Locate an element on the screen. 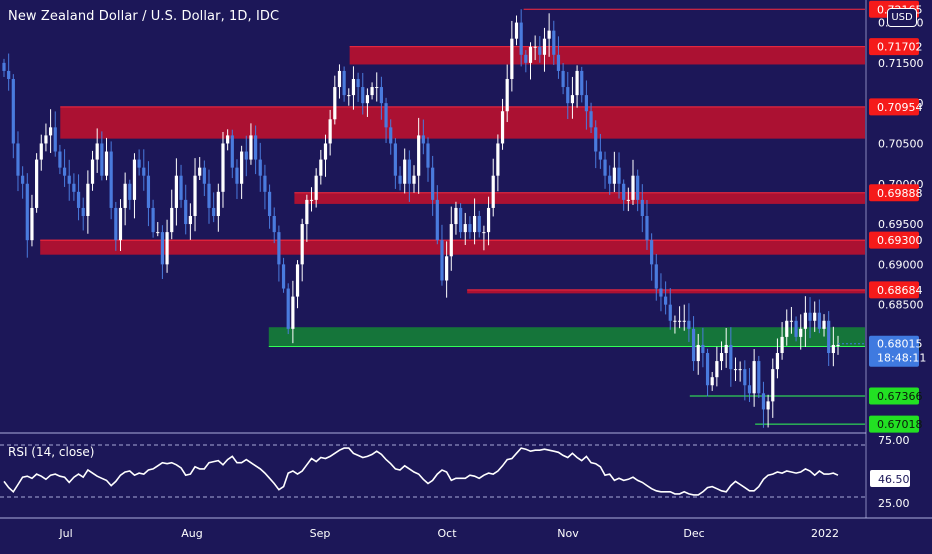  current-price-label: 0.68015 is located at coordinates (900, 344).